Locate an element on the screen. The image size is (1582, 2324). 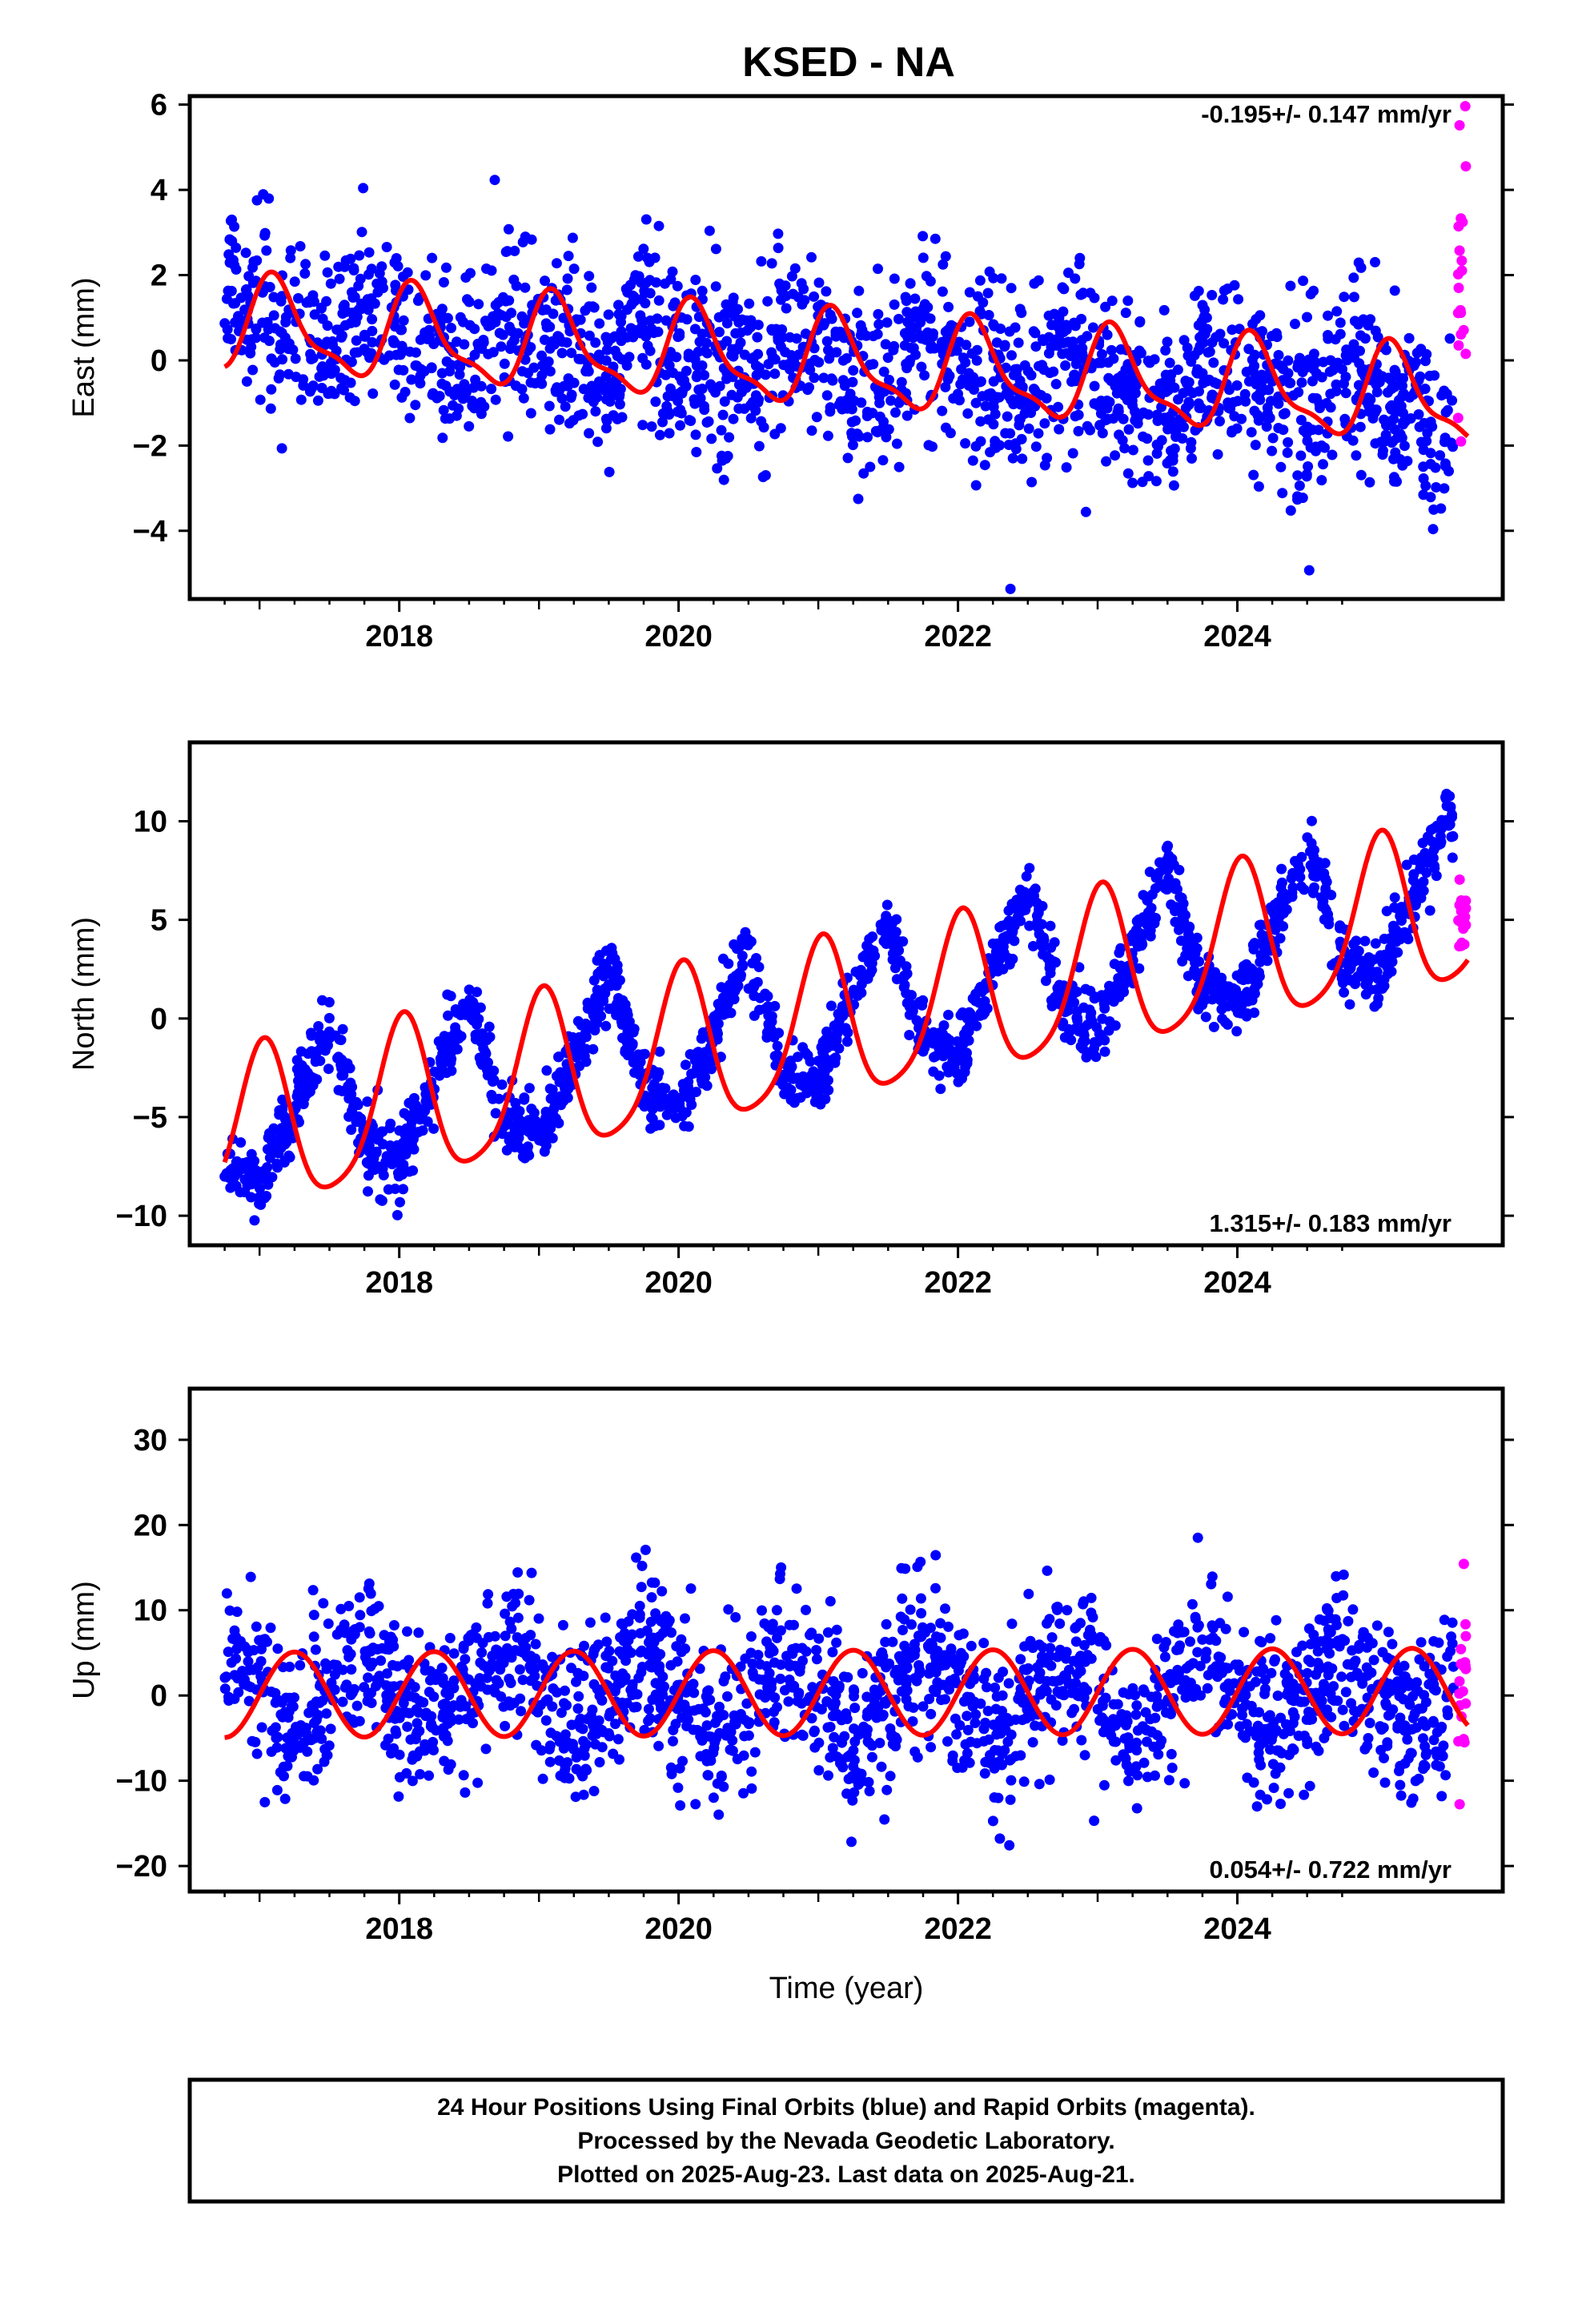
x-tick-label: 2020 is located at coordinates (678, 636).